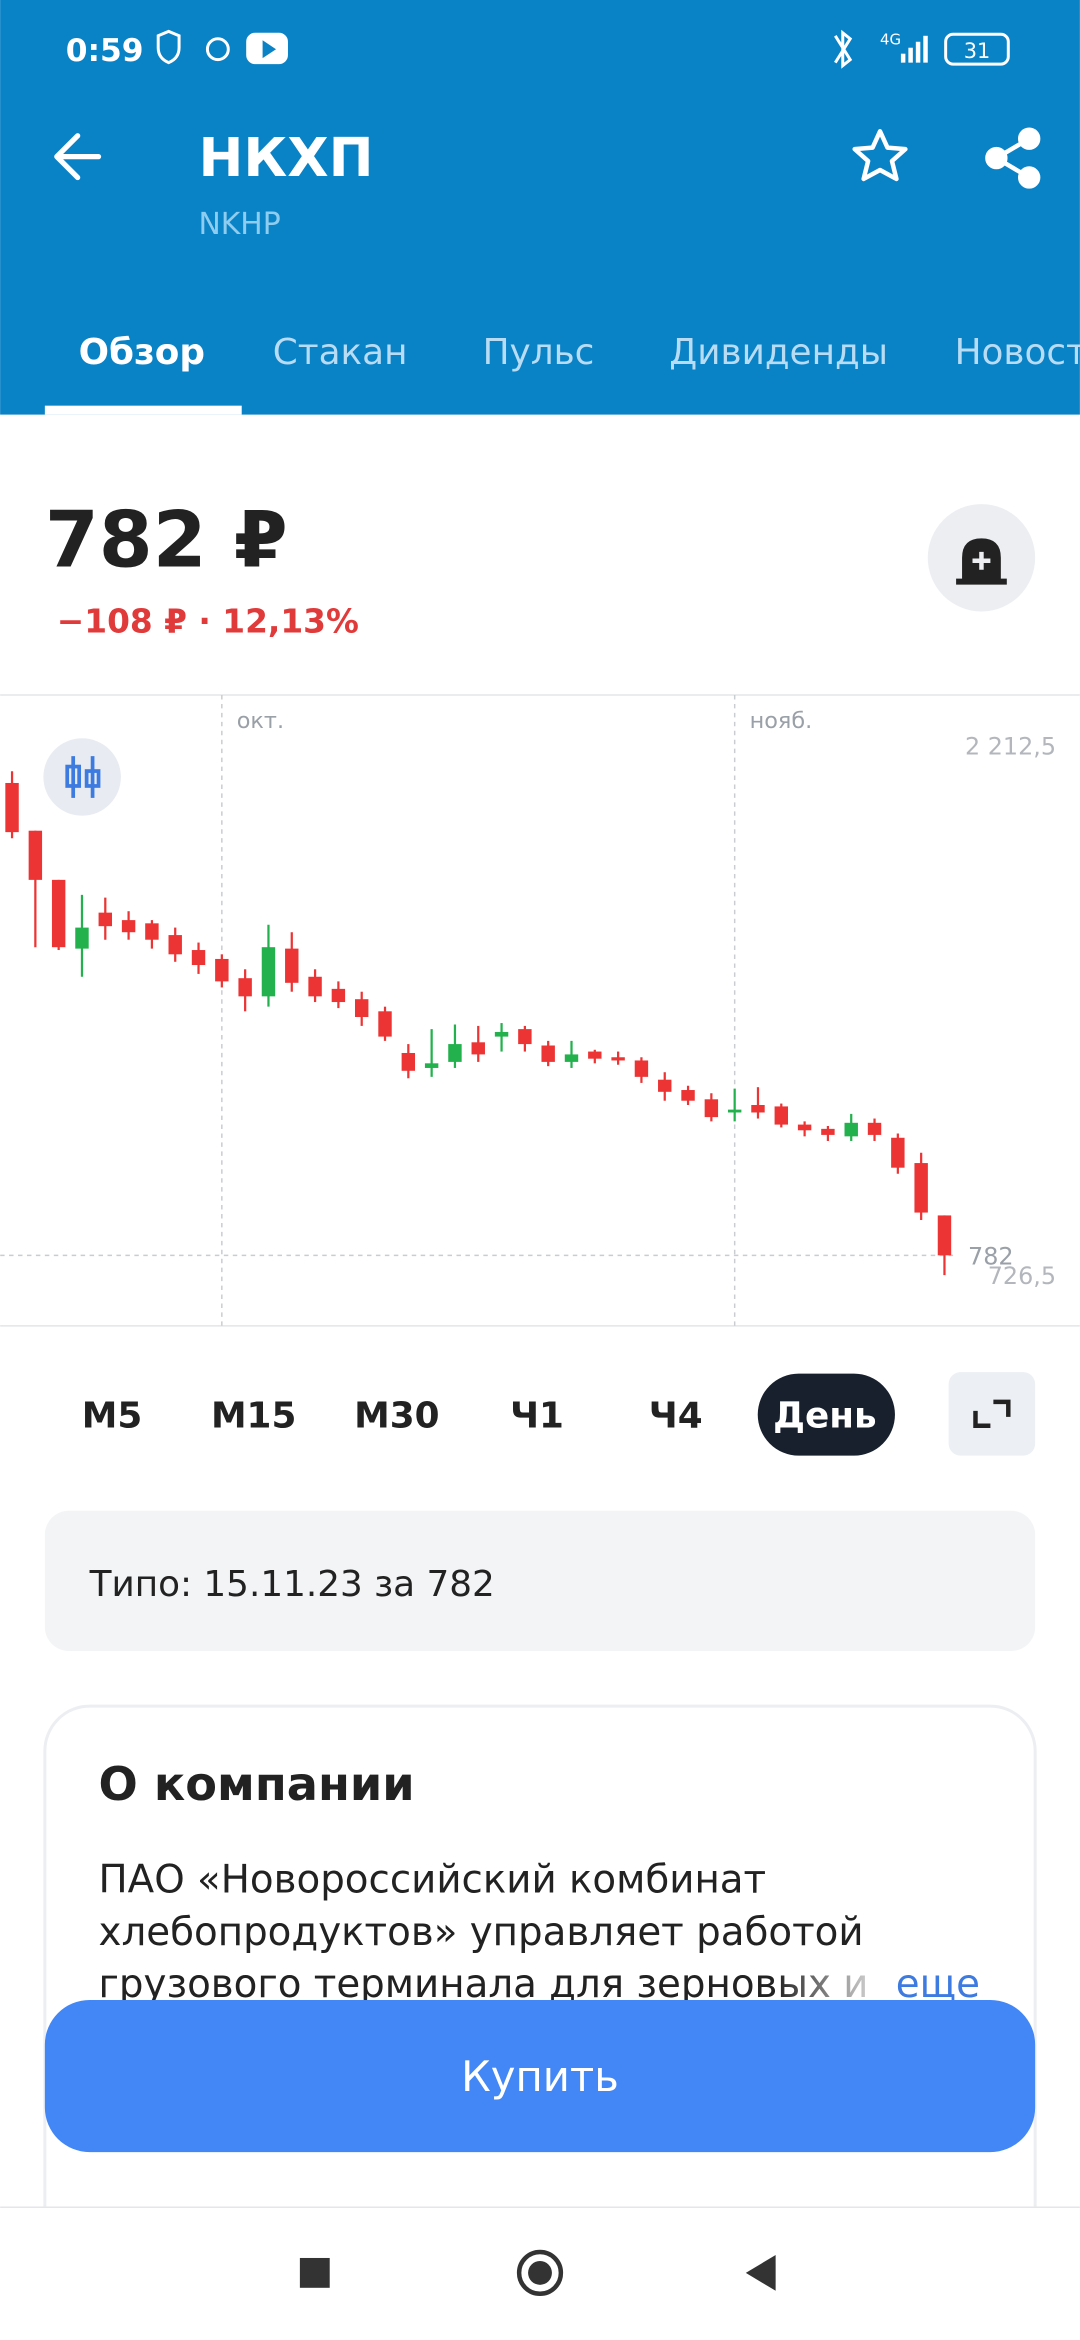 The image size is (1080, 2340). Describe the element at coordinates (890, 40) in the screenshot. I see `status-network: 4G` at that location.